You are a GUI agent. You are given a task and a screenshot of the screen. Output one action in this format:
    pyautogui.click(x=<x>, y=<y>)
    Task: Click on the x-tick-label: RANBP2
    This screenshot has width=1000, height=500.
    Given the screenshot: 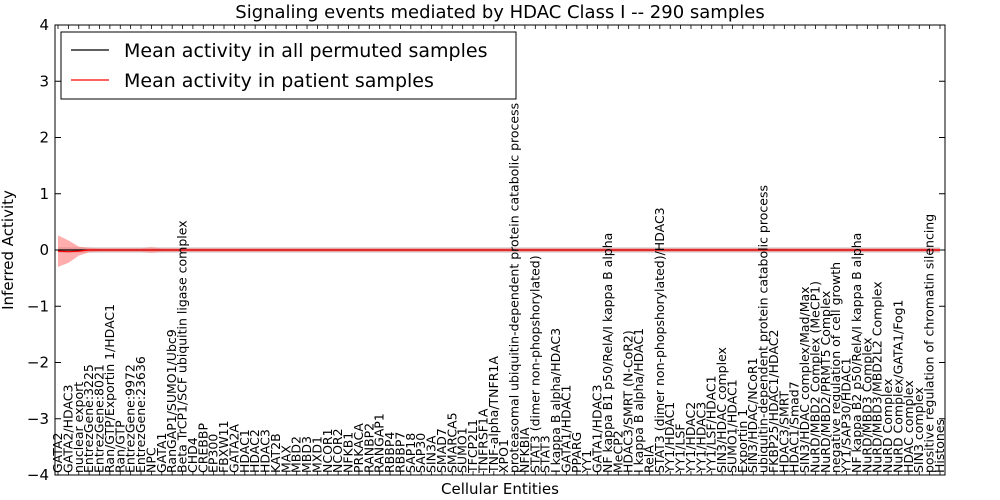 What is the action you would take?
    pyautogui.click(x=368, y=448)
    